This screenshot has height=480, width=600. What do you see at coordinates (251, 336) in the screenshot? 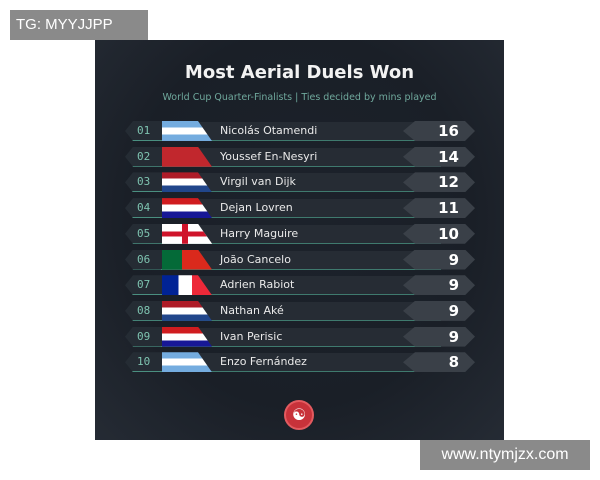
I see `player-name: Ivan Perisic` at bounding box center [251, 336].